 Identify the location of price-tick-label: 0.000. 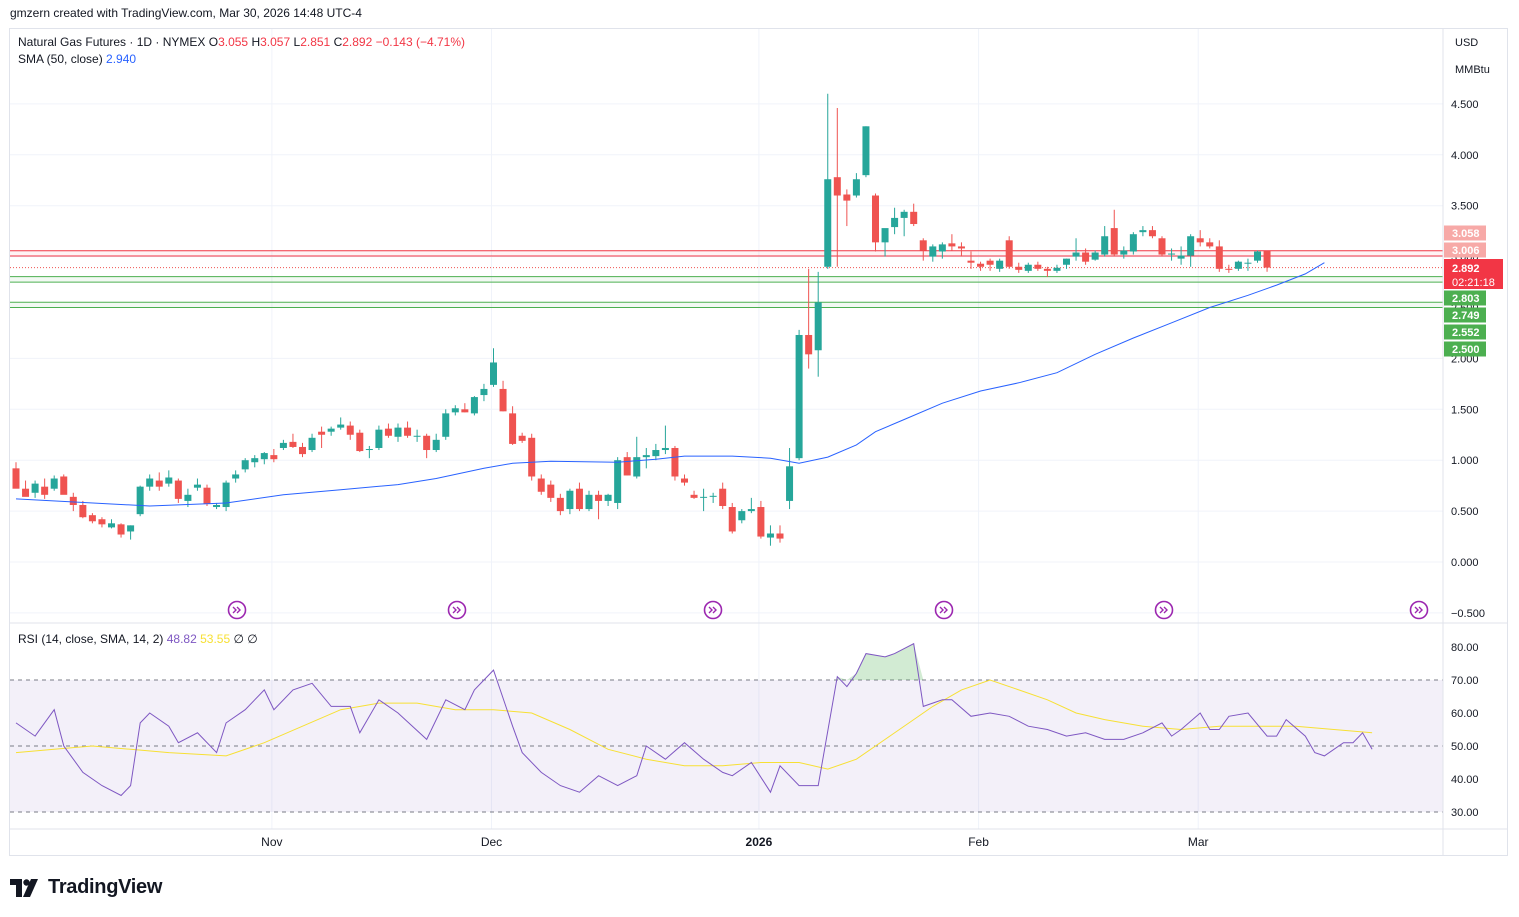
(1465, 563).